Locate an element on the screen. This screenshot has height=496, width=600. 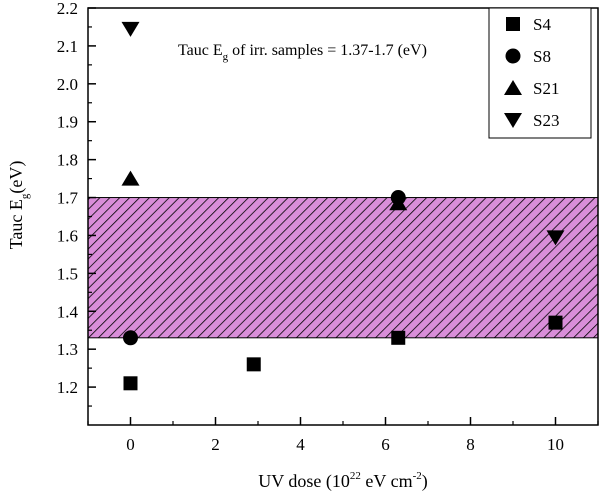
x-axis-title-sup1: 22 is located at coordinates (355, 476).